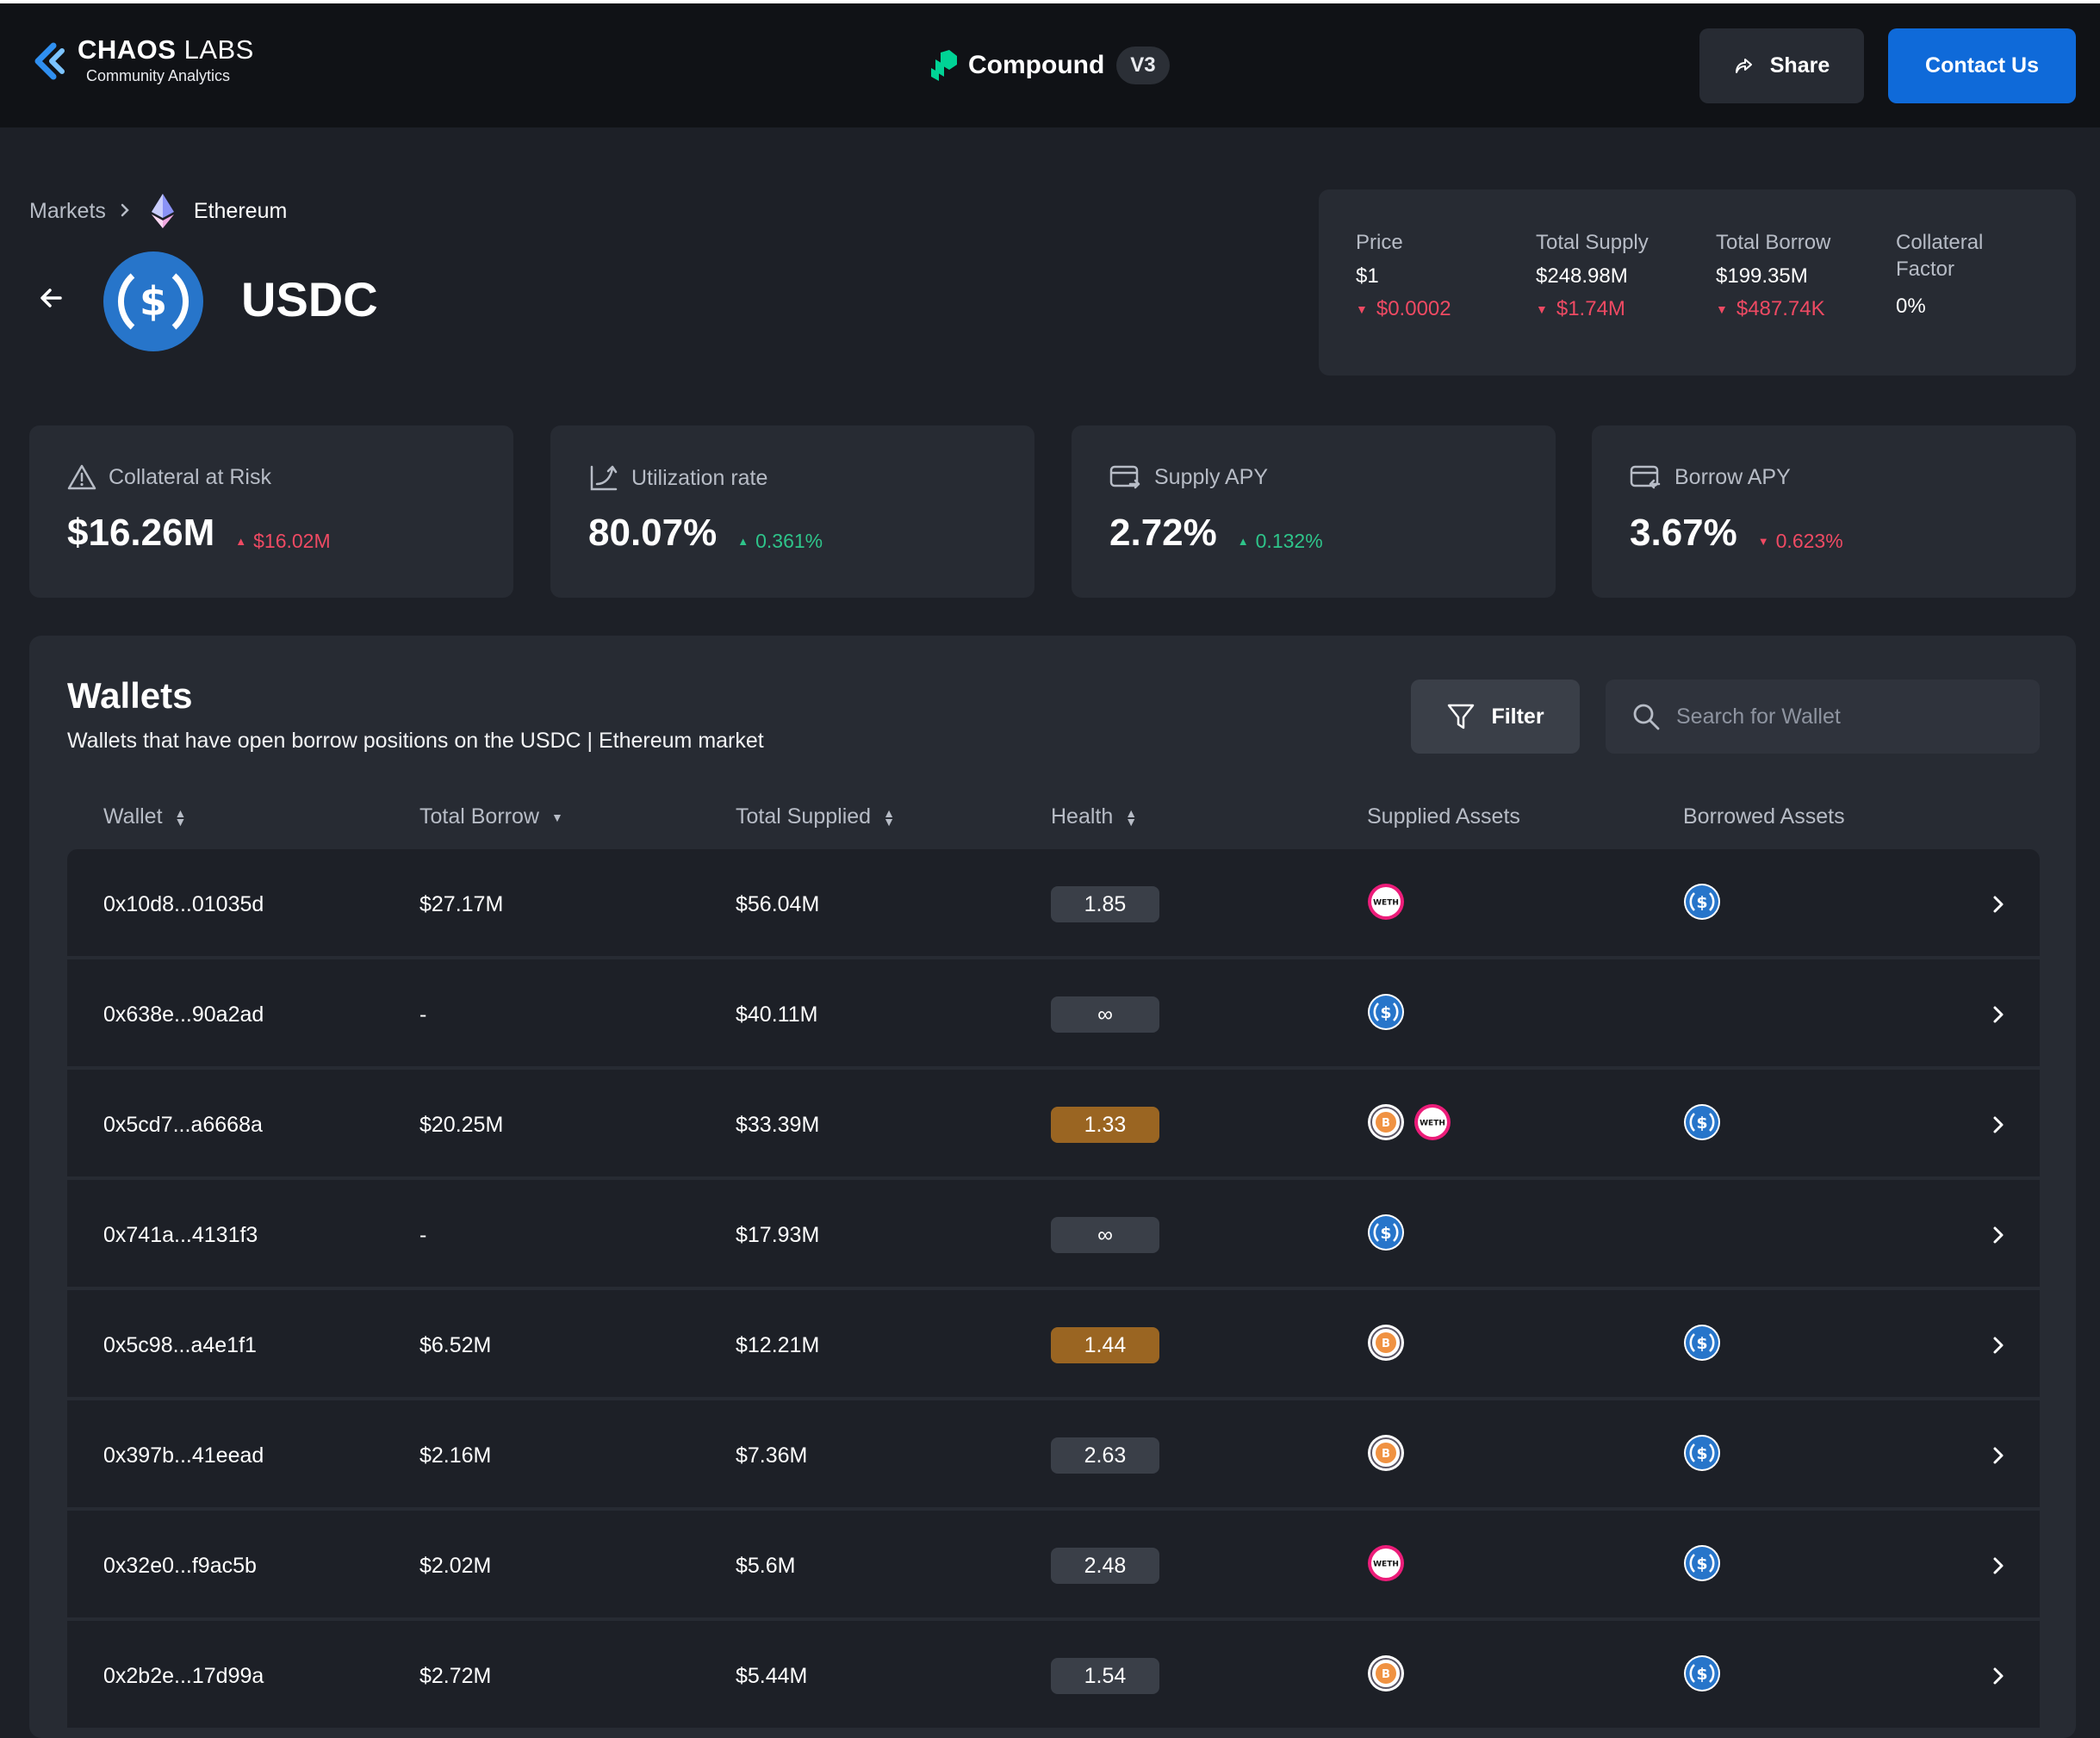 The height and width of the screenshot is (1738, 2100). Describe the element at coordinates (141, 60) in the screenshot. I see `brand-logo: CHAOS LABS Community Analytics` at that location.